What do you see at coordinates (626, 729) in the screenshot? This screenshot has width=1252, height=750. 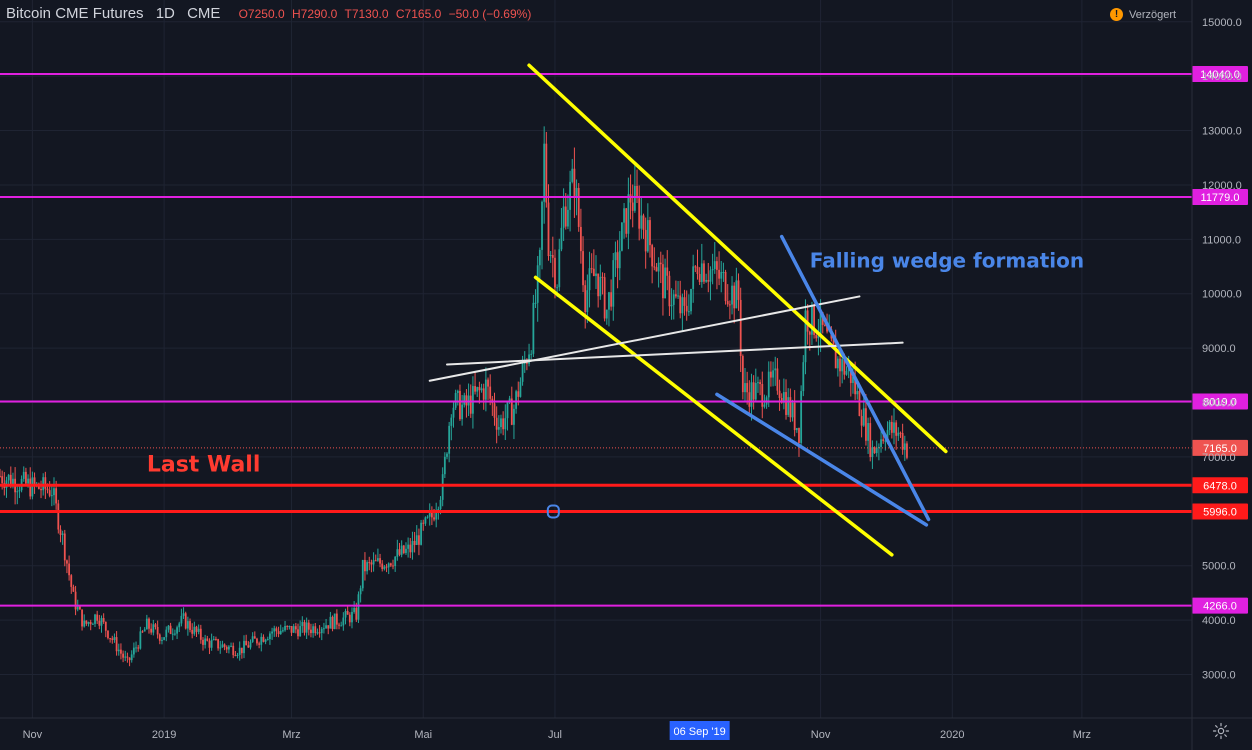 I see `time-axis: Nov 2019 Mrz Mai Jul Nov 2020 Mrz 06 Sep '19` at bounding box center [626, 729].